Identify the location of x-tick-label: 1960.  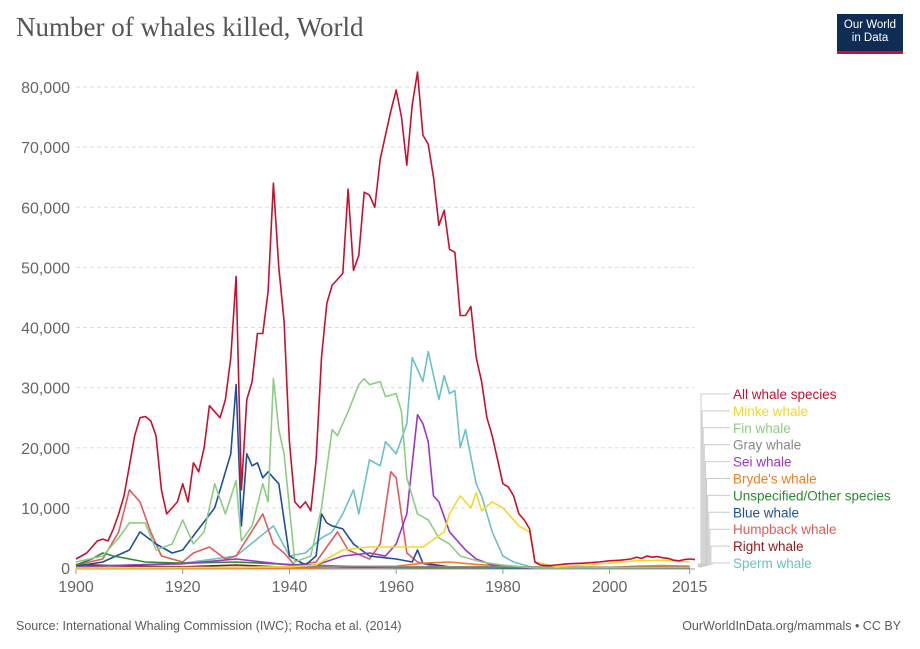
(396, 587).